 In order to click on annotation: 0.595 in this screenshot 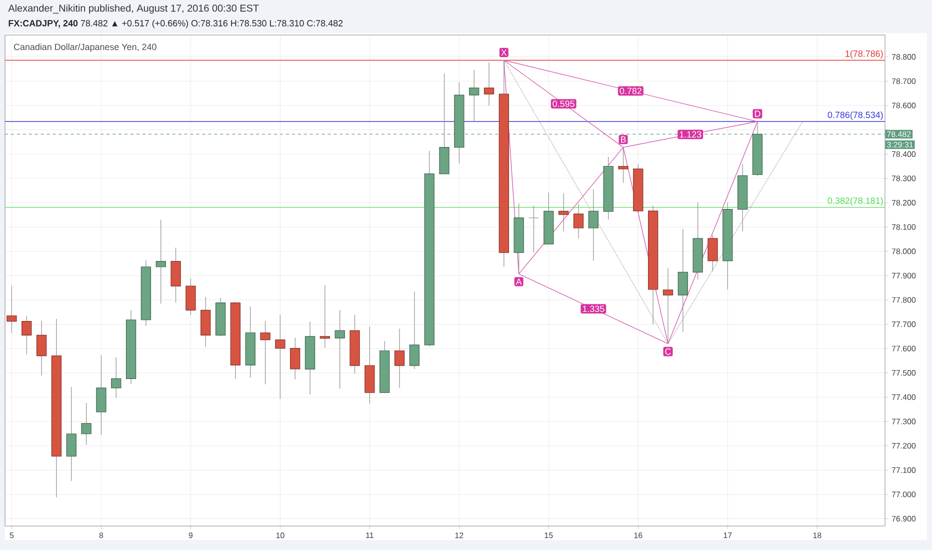, I will do `click(563, 103)`.